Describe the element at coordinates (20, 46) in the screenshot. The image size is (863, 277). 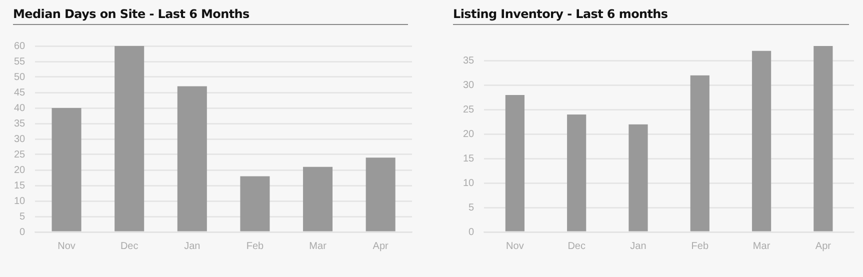
I see `y-tick-label: 60` at that location.